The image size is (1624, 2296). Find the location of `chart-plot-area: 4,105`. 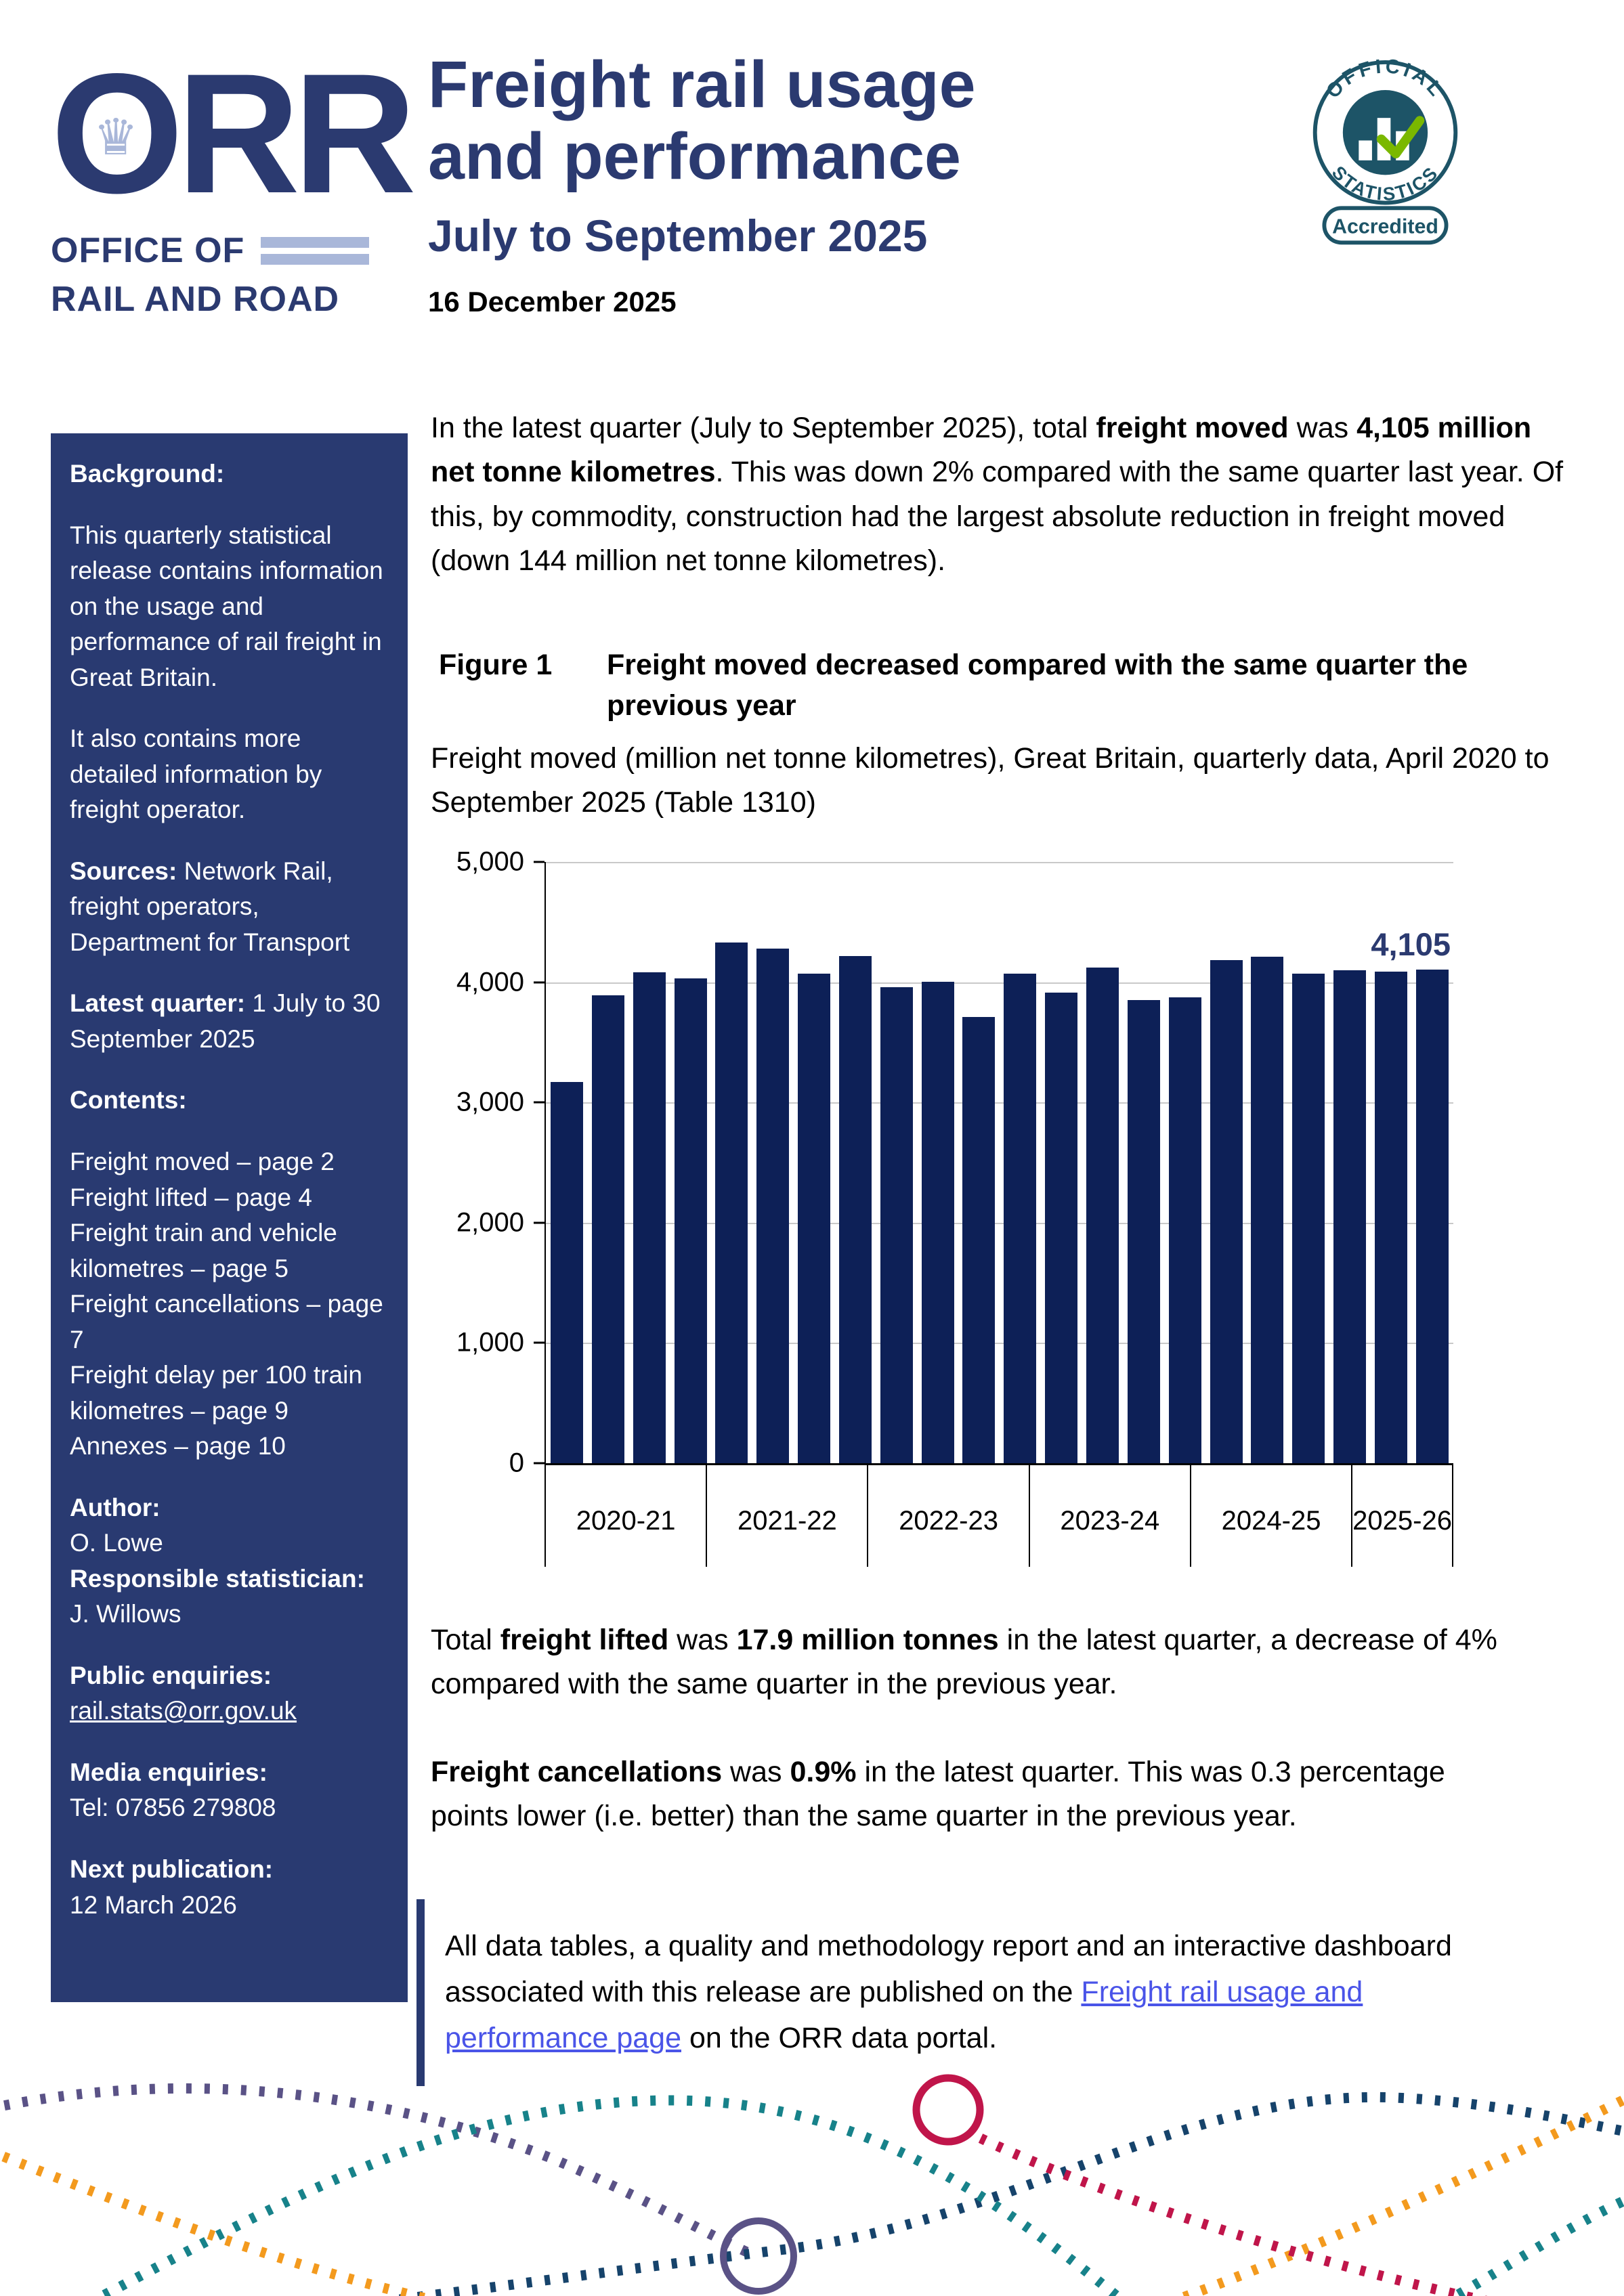

chart-plot-area: 4,105 is located at coordinates (998, 1163).